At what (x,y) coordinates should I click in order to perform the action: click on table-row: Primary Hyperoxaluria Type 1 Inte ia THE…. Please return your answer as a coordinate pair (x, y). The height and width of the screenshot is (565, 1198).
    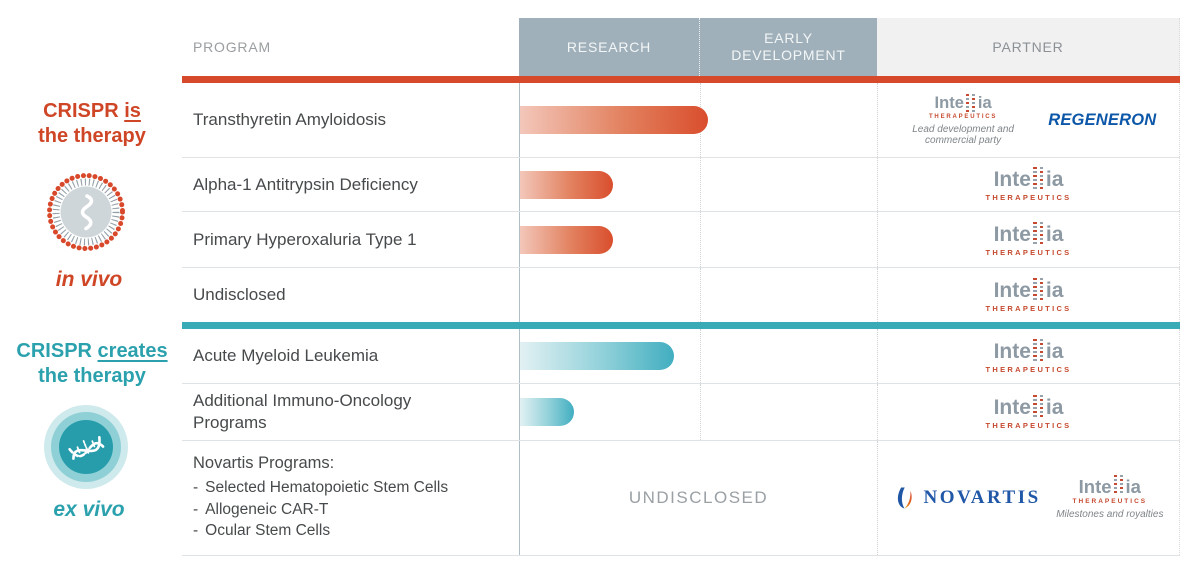
    Looking at the image, I should click on (681, 240).